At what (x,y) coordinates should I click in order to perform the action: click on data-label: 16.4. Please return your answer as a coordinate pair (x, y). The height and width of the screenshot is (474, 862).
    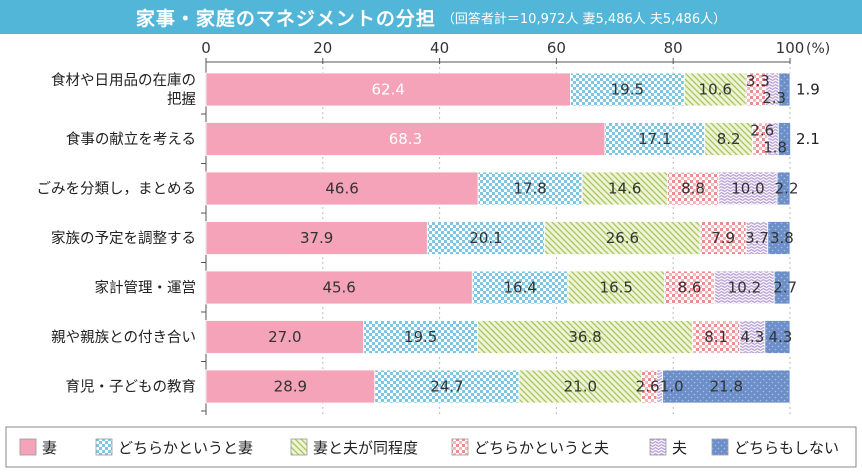
    Looking at the image, I should click on (519, 288).